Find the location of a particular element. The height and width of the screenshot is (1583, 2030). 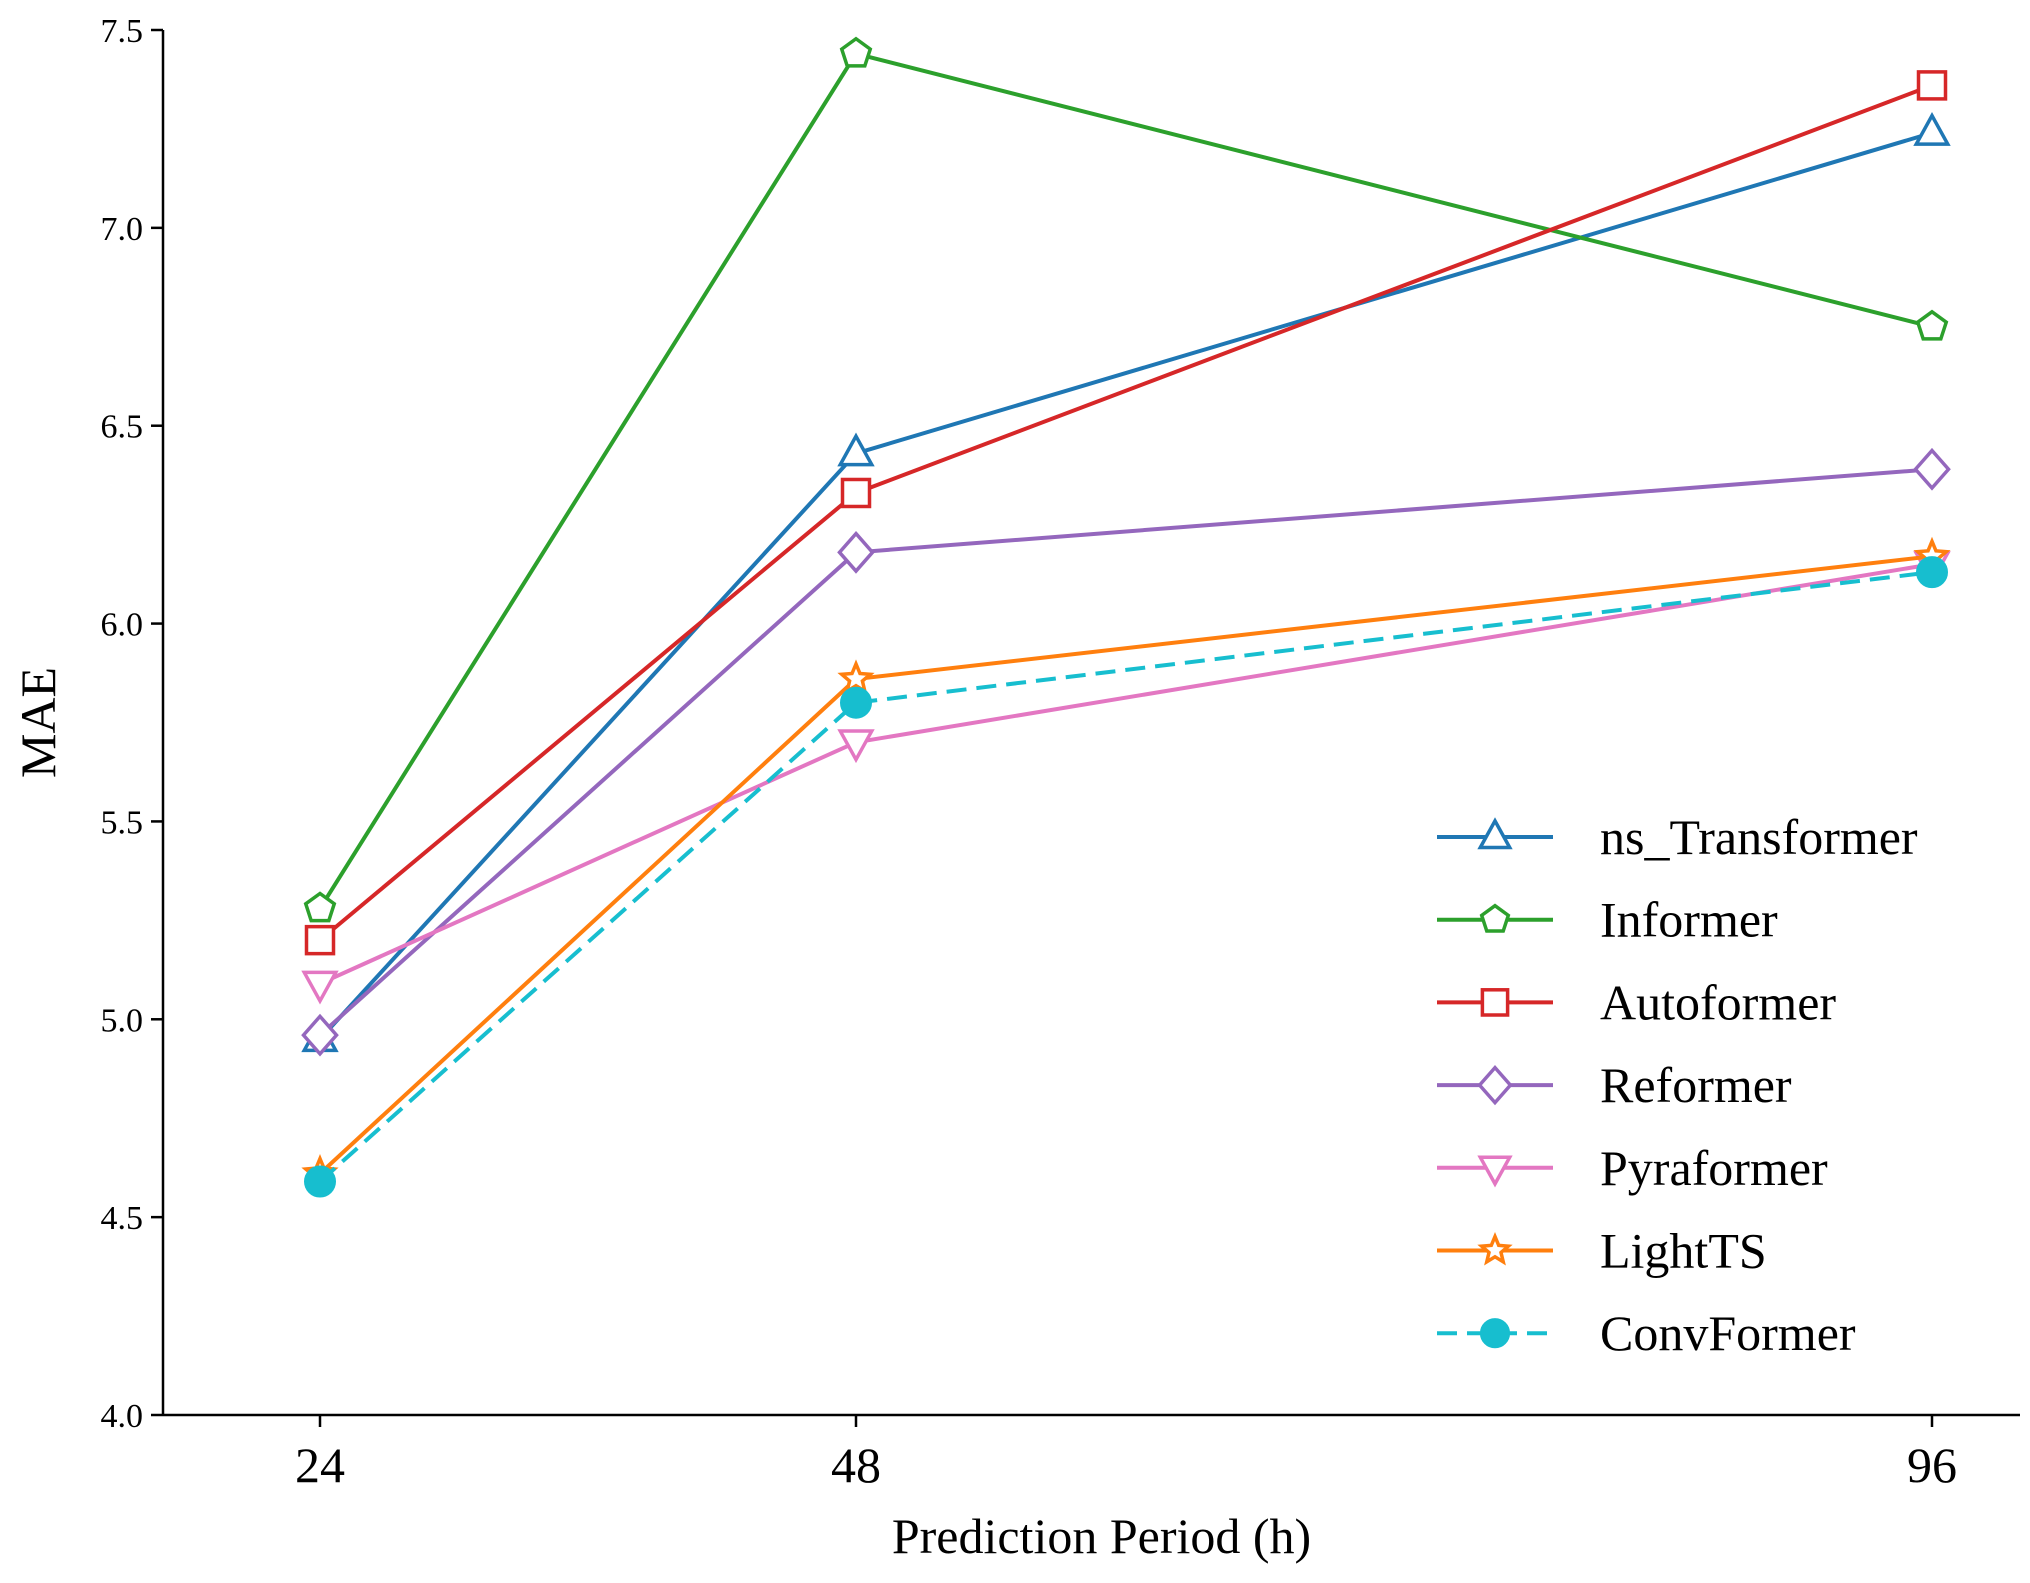

y-axis-label: MAE is located at coordinates (38, 722).